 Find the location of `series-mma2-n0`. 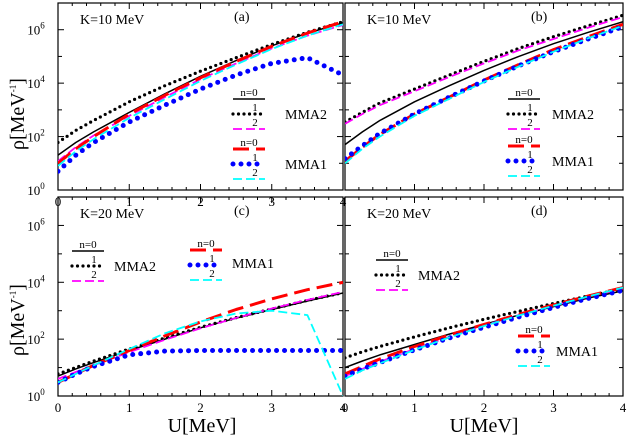

series-mma2-n0 is located at coordinates (484, 83).